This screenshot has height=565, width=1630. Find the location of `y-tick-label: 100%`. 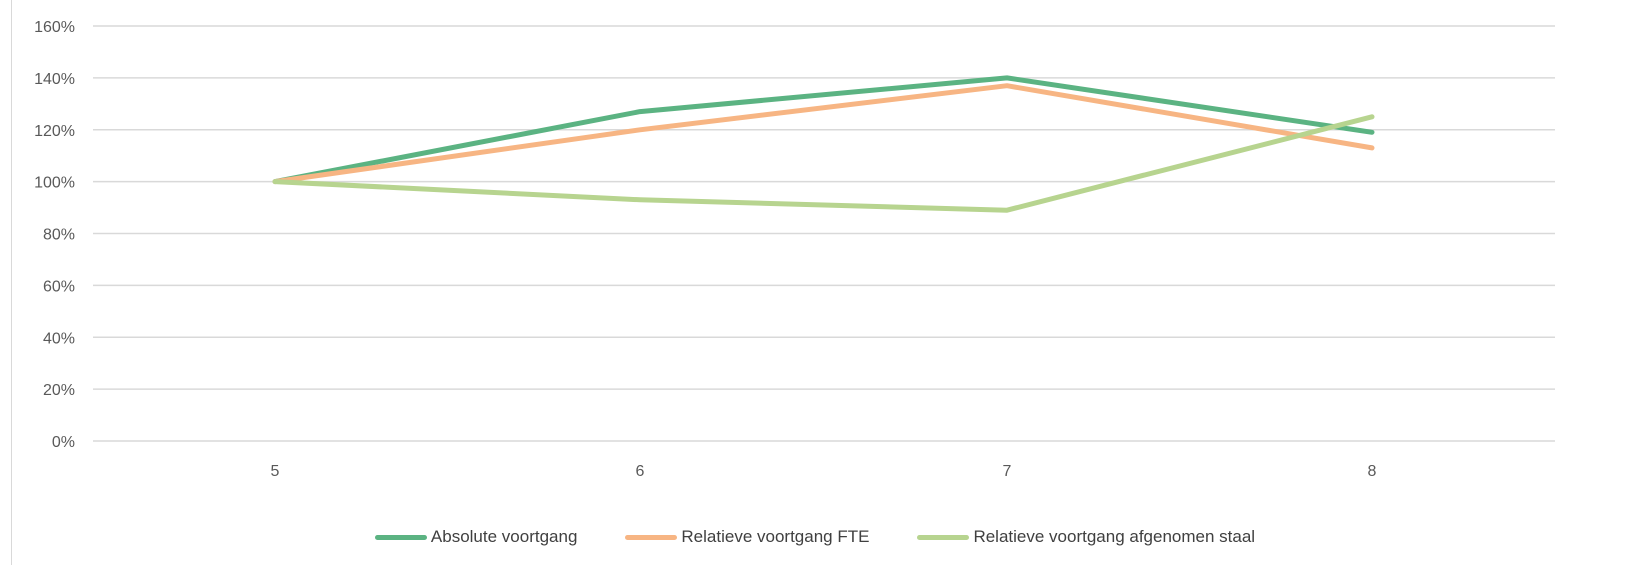

y-tick-label: 100% is located at coordinates (54, 183).